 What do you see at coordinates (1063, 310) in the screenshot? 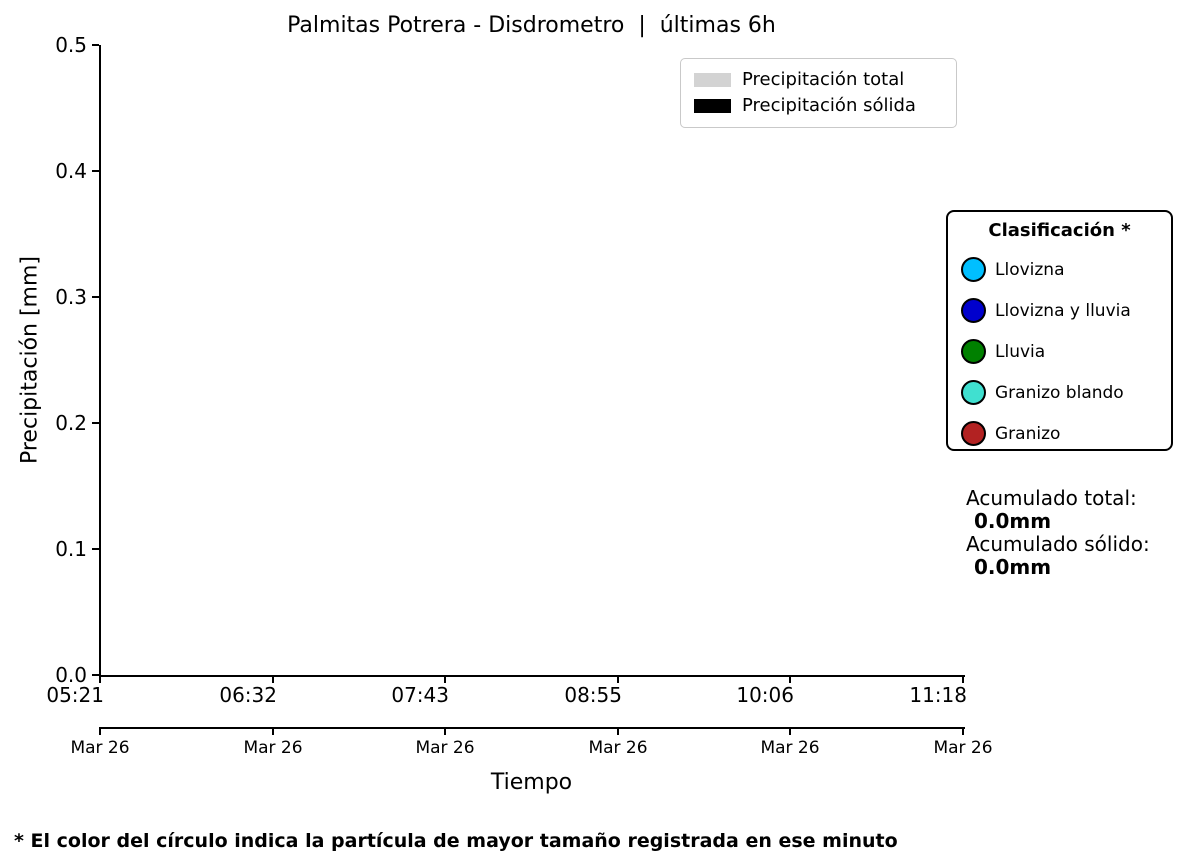
I see `classification-label: Llovizna y lluvia` at bounding box center [1063, 310].